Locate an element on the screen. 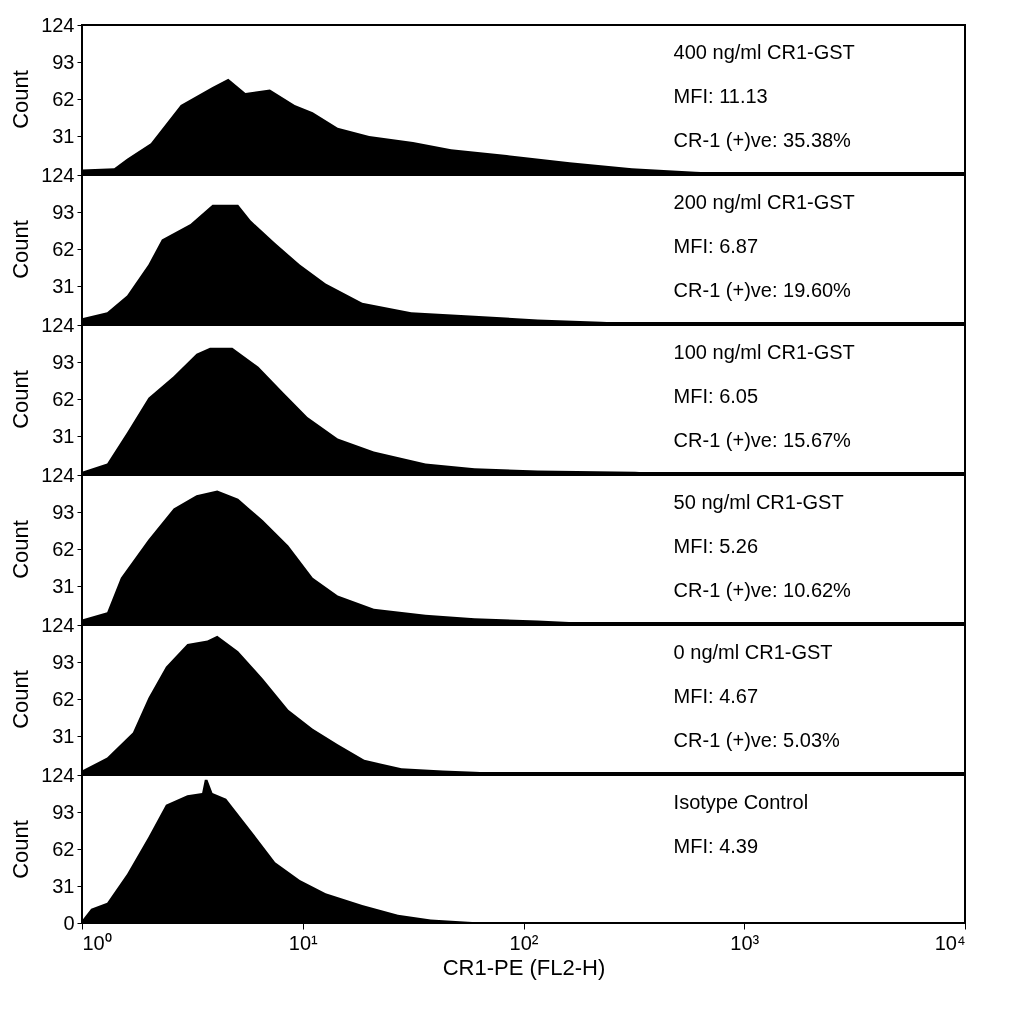  annotation: MFI: 4.67 is located at coordinates (716, 696).